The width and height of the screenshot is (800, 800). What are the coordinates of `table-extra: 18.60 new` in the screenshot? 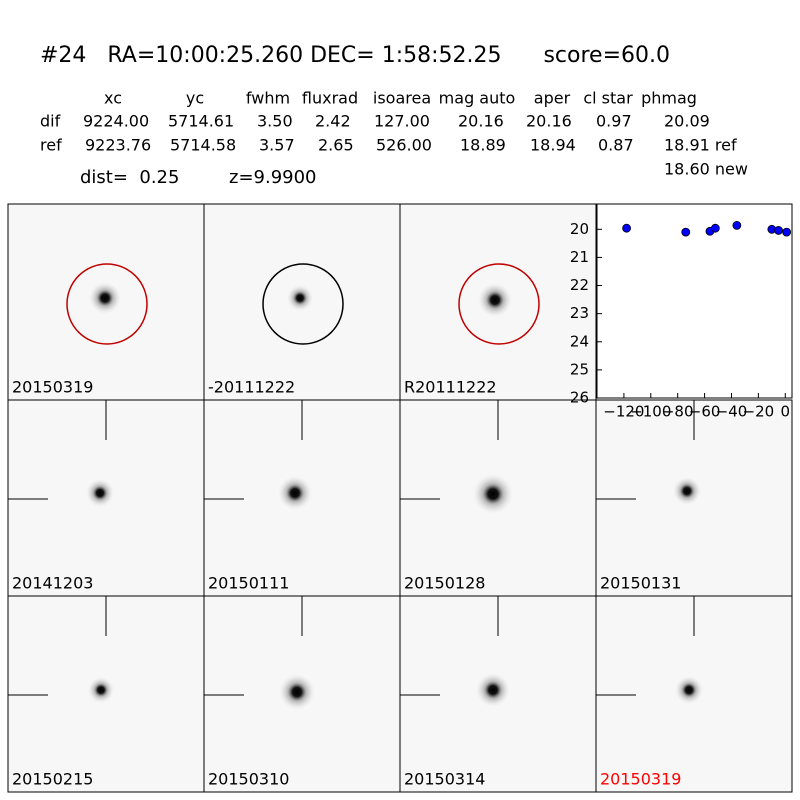 It's located at (706, 169).